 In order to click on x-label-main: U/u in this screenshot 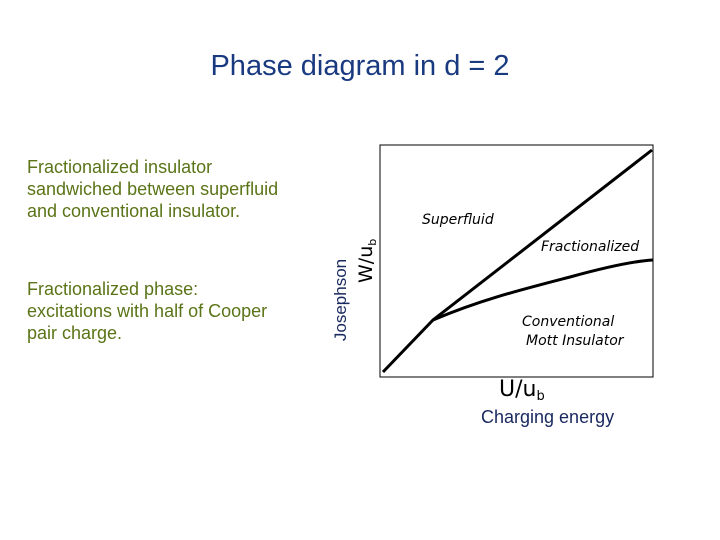, I will do `click(517, 389)`.